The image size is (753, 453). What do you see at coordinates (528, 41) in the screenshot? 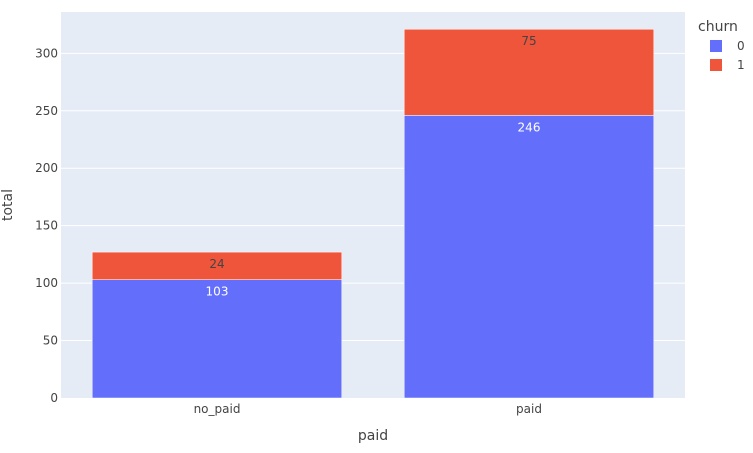
I see `bar-value-label: 75` at bounding box center [528, 41].